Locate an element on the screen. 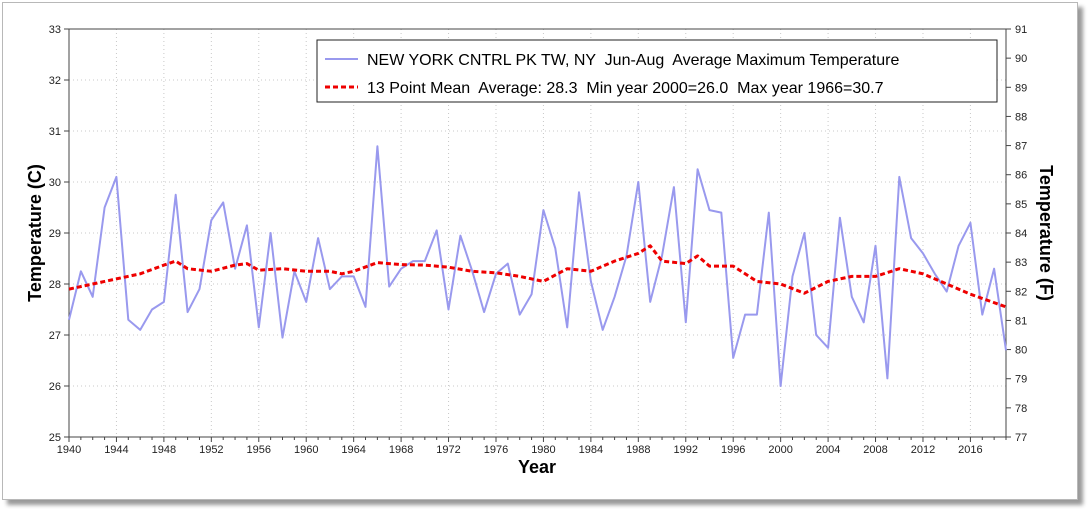 The height and width of the screenshot is (509, 1089). left-axis-ticks: 25 26 27 28 29 30 31 32 33 is located at coordinates (59, 234).